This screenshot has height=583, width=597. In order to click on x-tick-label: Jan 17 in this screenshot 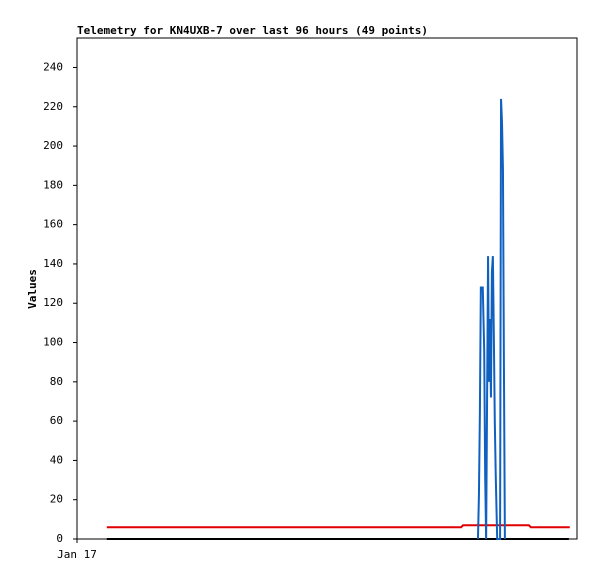, I will do `click(77, 554)`.